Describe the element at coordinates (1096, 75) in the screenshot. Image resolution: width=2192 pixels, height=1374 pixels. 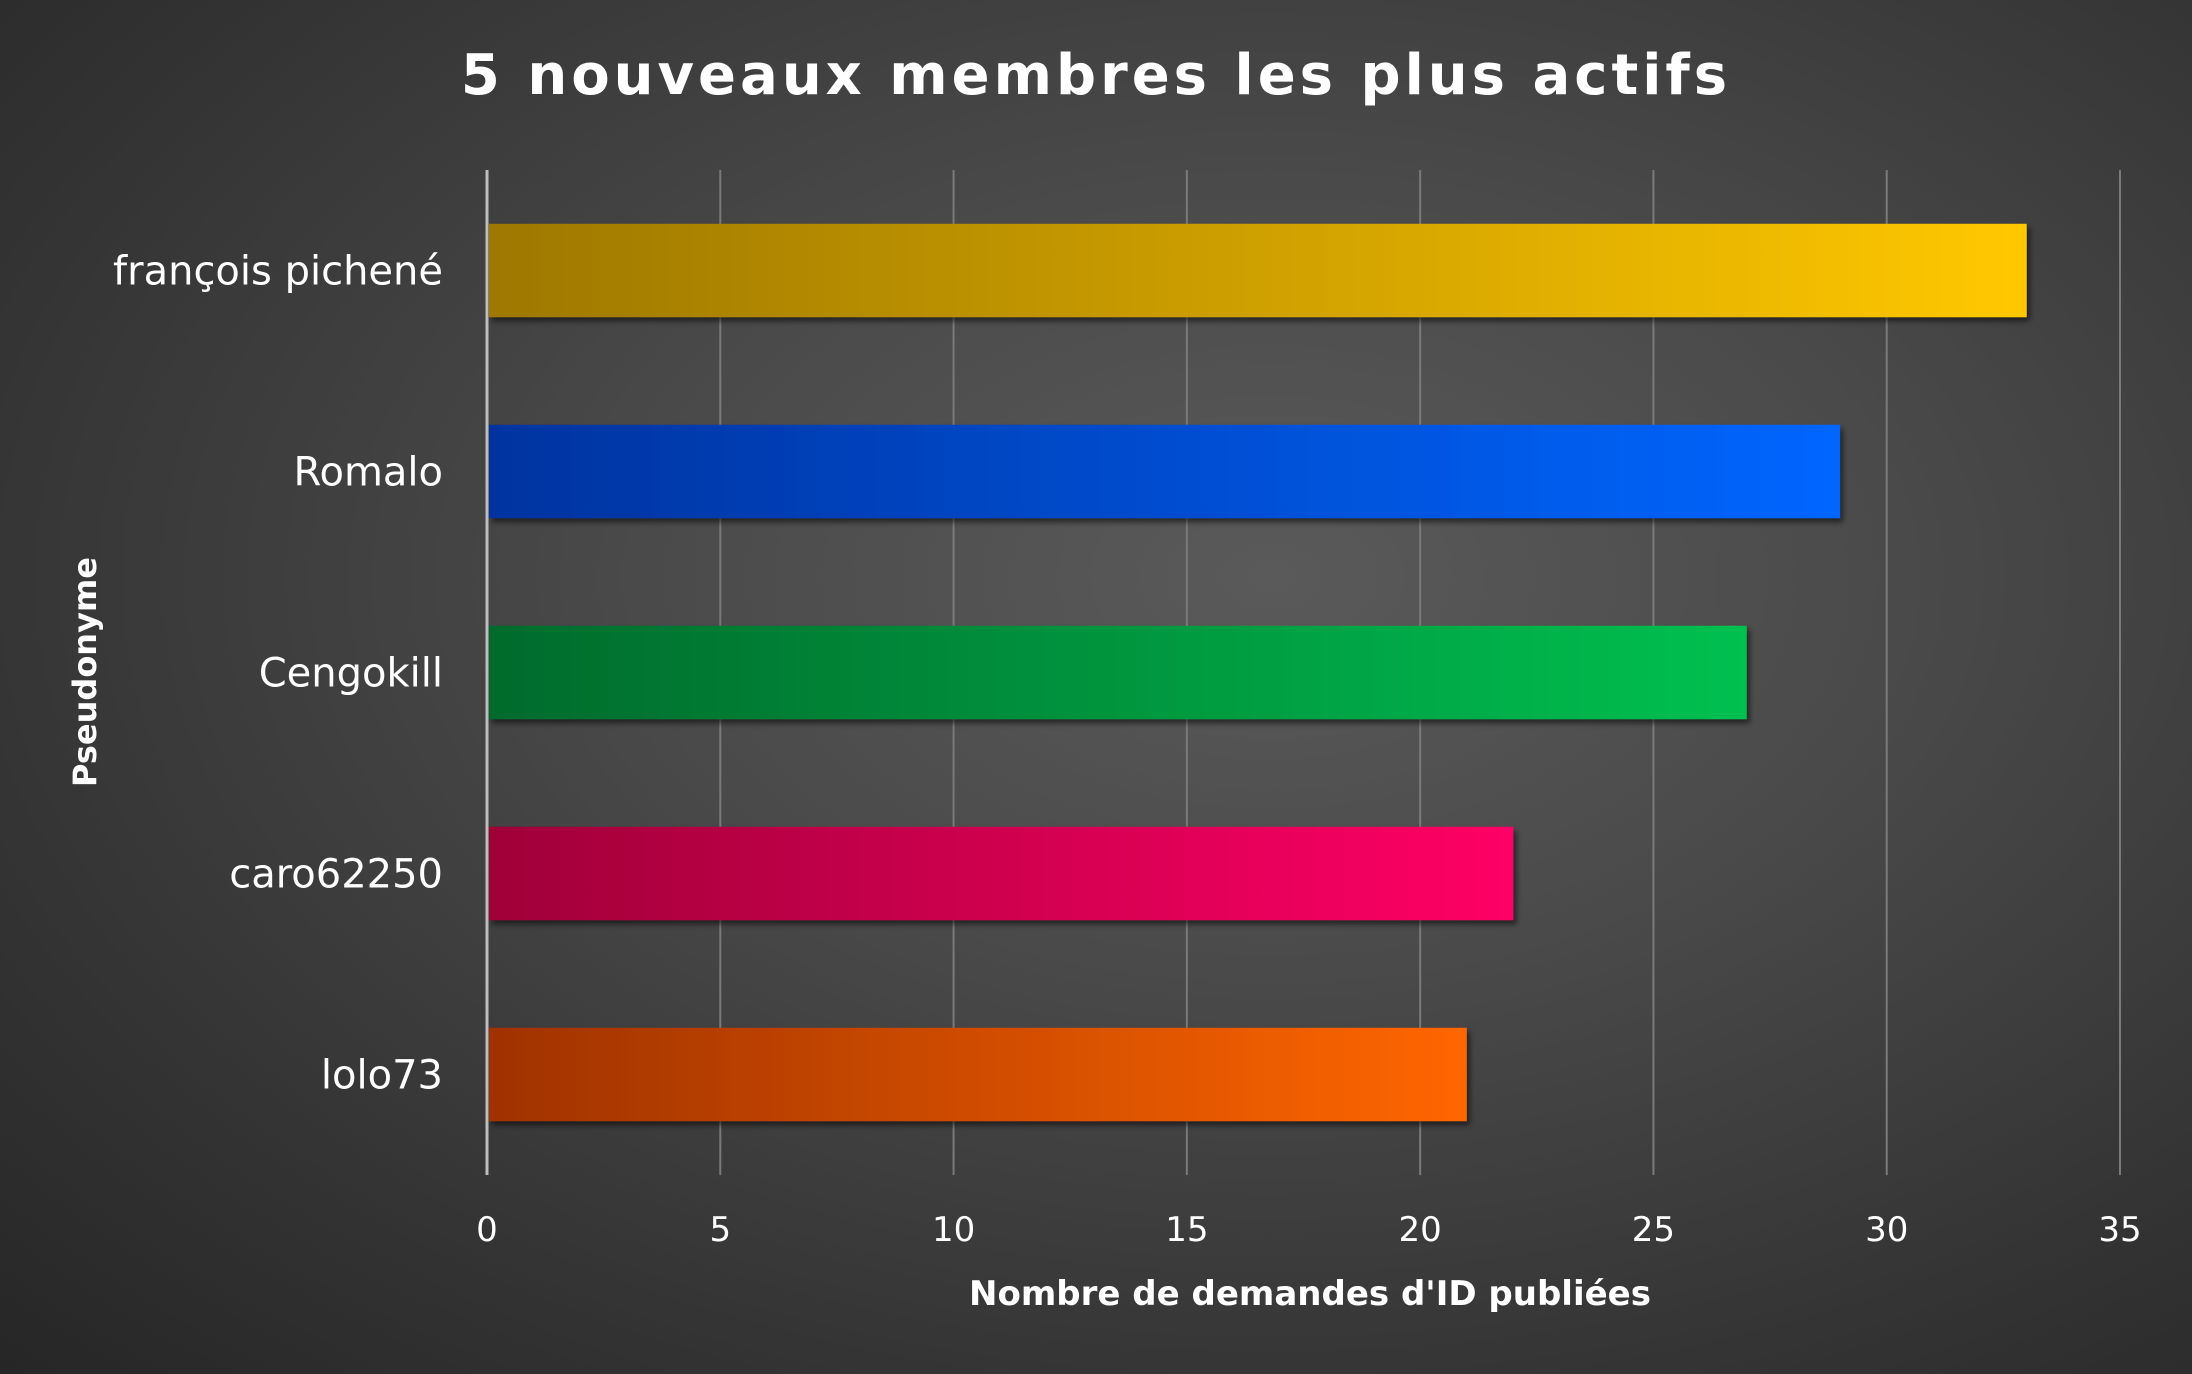
I see `chart-title: 5 nouveaux membres les plus actifs` at that location.